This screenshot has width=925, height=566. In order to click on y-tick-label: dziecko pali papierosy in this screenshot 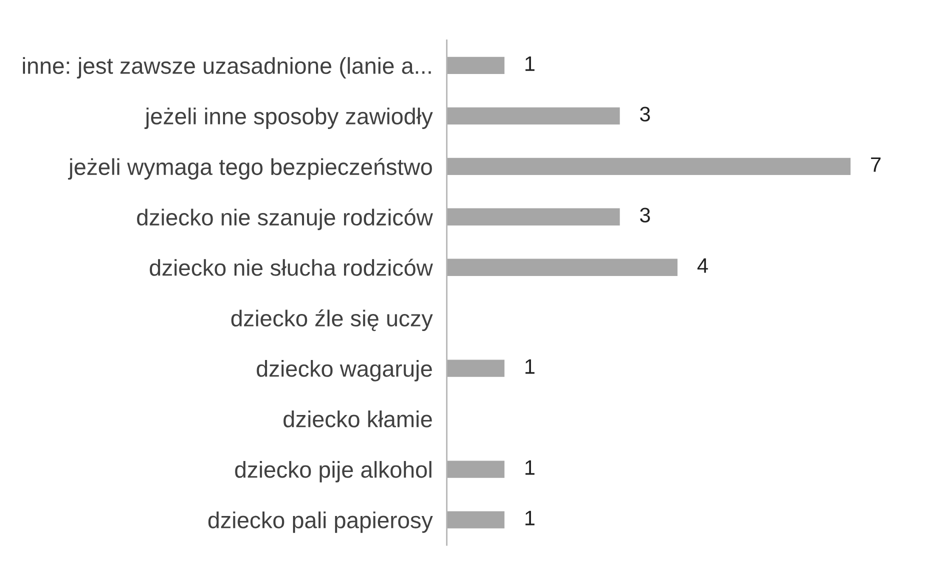, I will do `click(320, 522)`.